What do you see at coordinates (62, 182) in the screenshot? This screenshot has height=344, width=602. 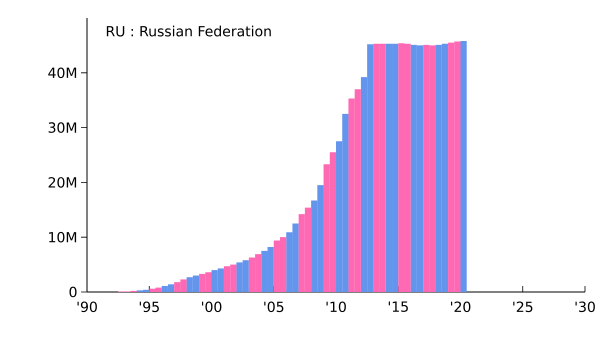 I see `y-tick-label: 20M` at bounding box center [62, 182].